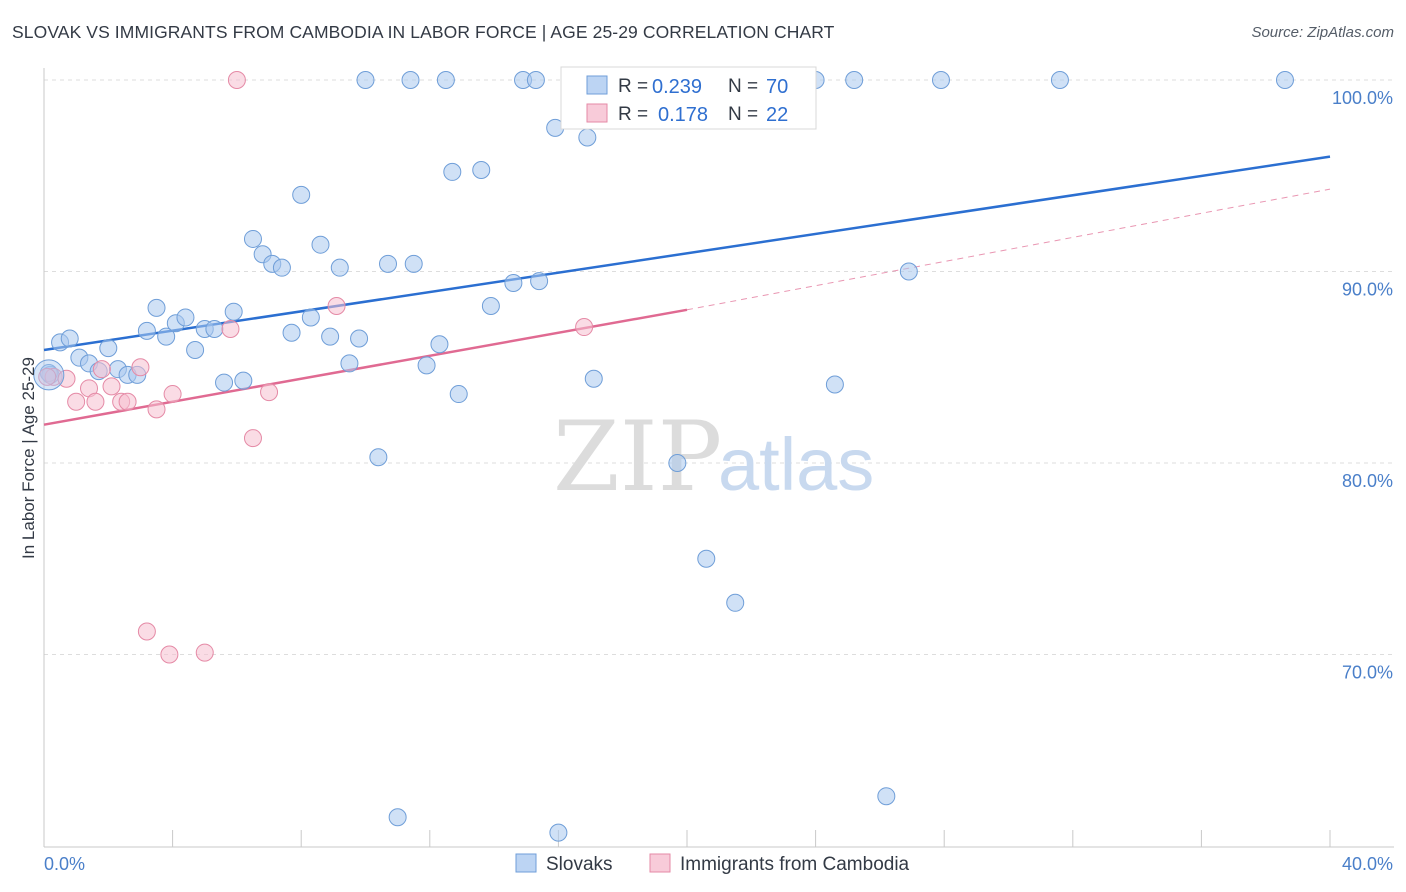 Image resolution: width=1406 pixels, height=892 pixels. What do you see at coordinates (1367, 673) in the screenshot?
I see `y-tick-label: 70.0%` at bounding box center [1367, 673].